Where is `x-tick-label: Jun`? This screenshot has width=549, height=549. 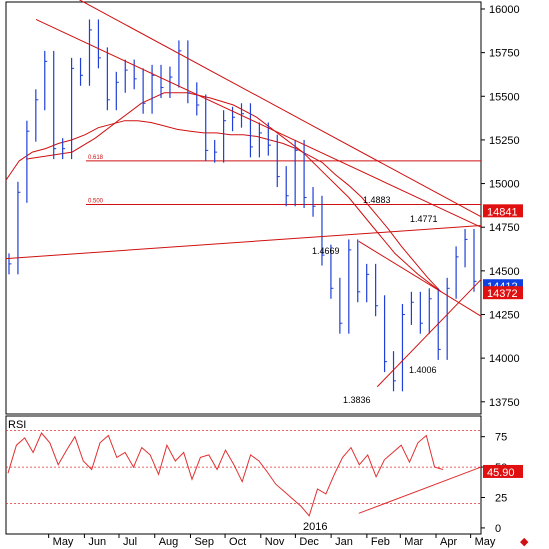
x-tick-label: Jun is located at coordinates (97, 542).